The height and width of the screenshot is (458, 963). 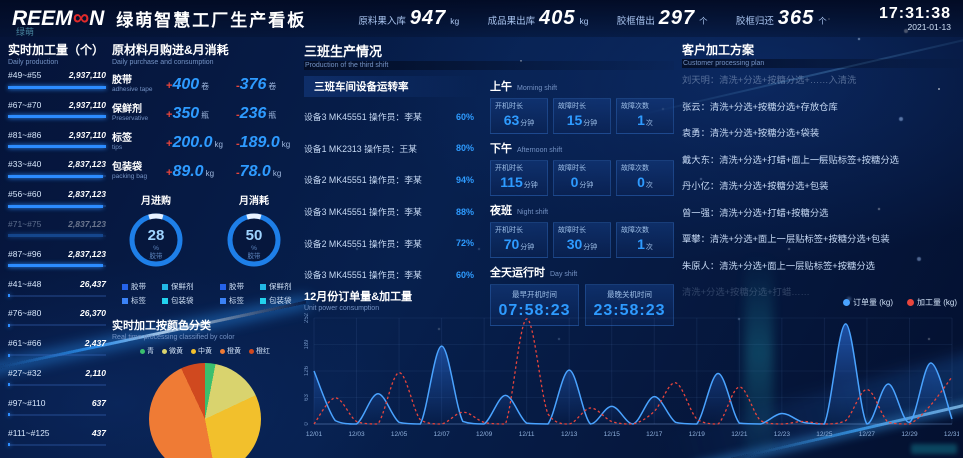 I want to click on panel-title: 原材料月购进&月消耗, so click(x=170, y=50).